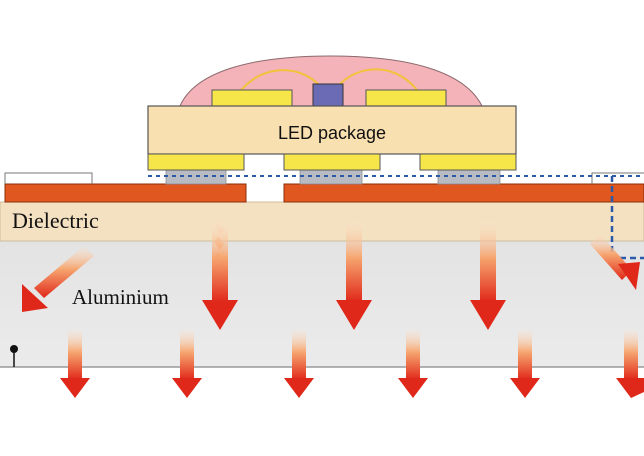  What do you see at coordinates (48, 178) in the screenshot?
I see `solder-mask-left` at bounding box center [48, 178].